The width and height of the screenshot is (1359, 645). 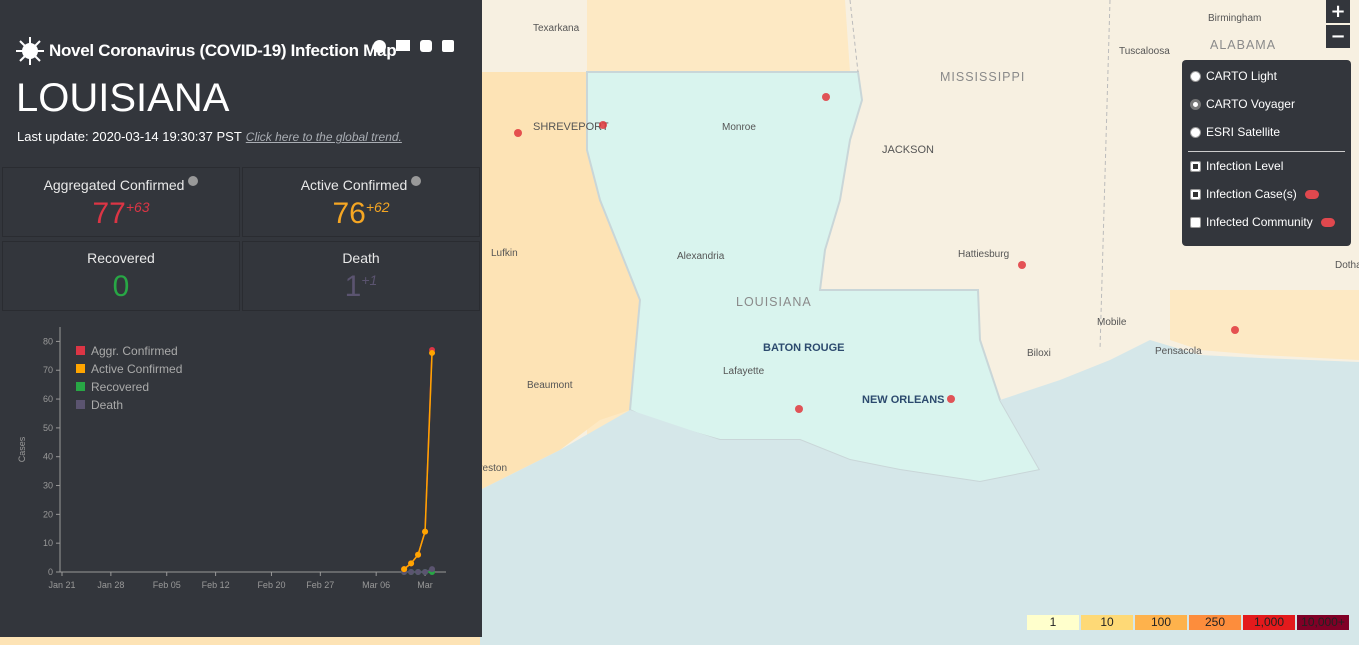 What do you see at coordinates (120, 387) in the screenshot?
I see `legend-label: Recovered` at bounding box center [120, 387].